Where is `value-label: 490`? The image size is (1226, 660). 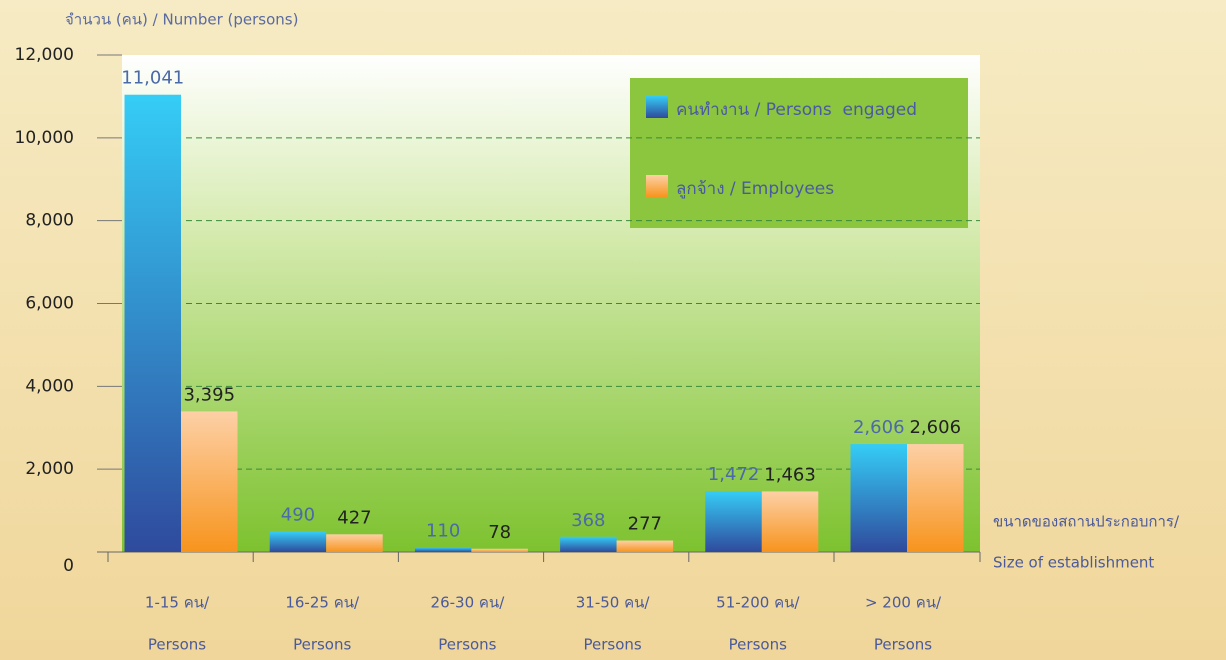
value-label: 490 is located at coordinates (298, 515).